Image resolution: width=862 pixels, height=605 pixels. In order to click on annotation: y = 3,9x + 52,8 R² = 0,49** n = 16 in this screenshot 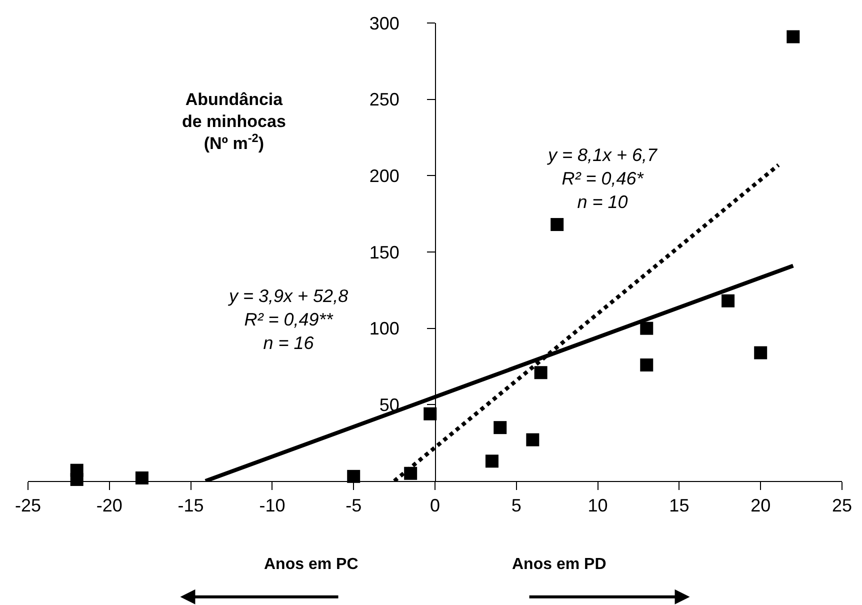, I will do `click(287, 319)`.